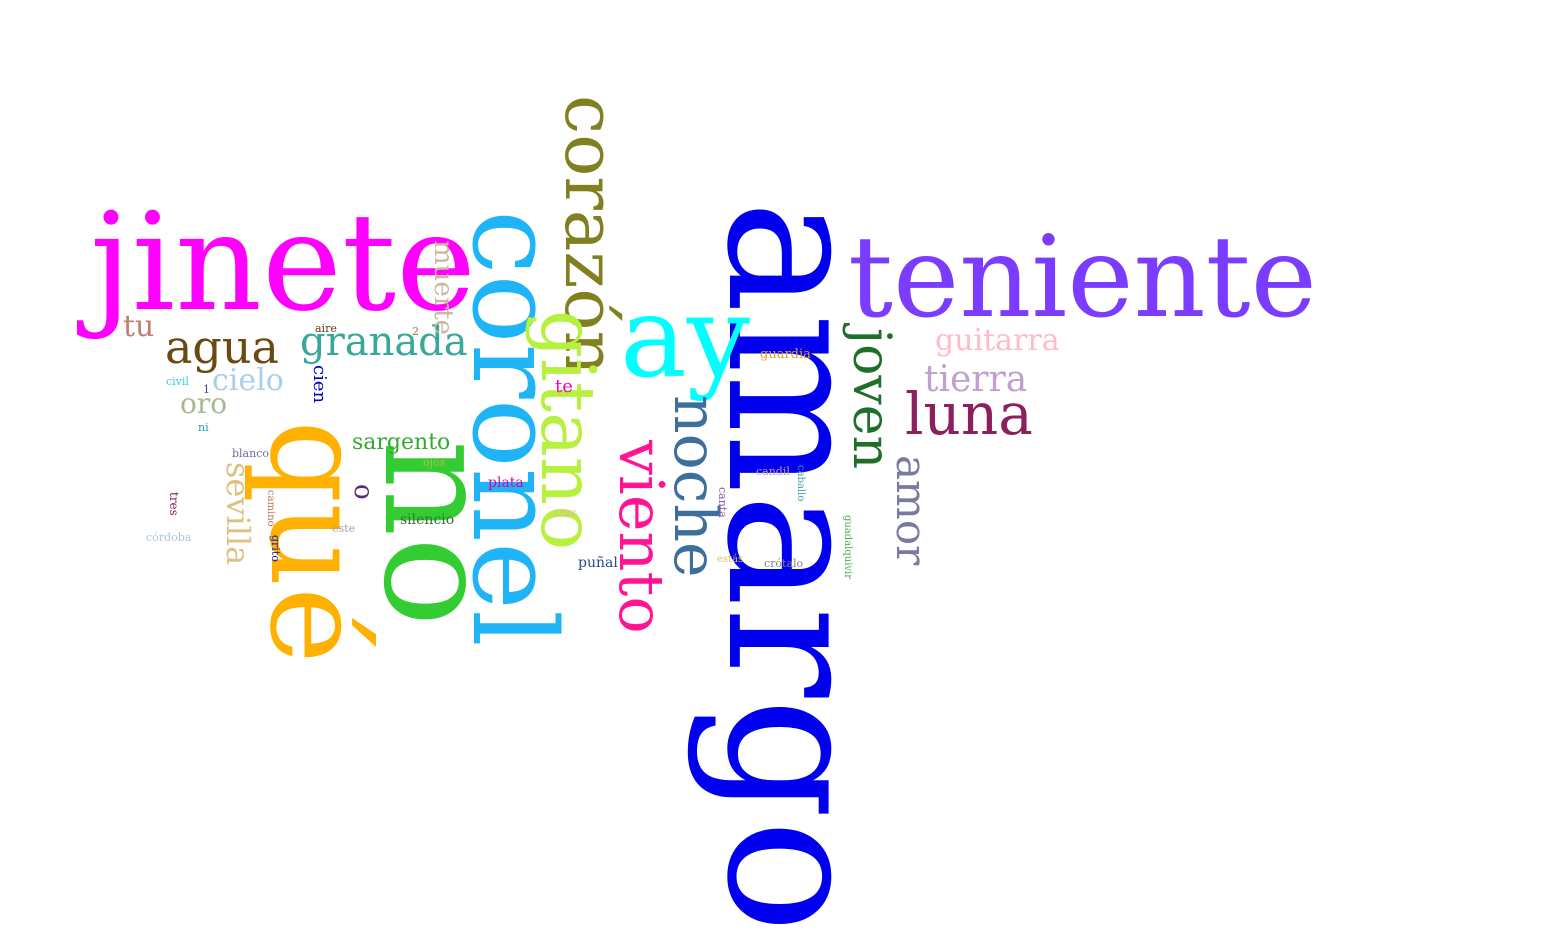  Describe the element at coordinates (800, 483) in the screenshot. I see `word-caballo: caballo` at that location.